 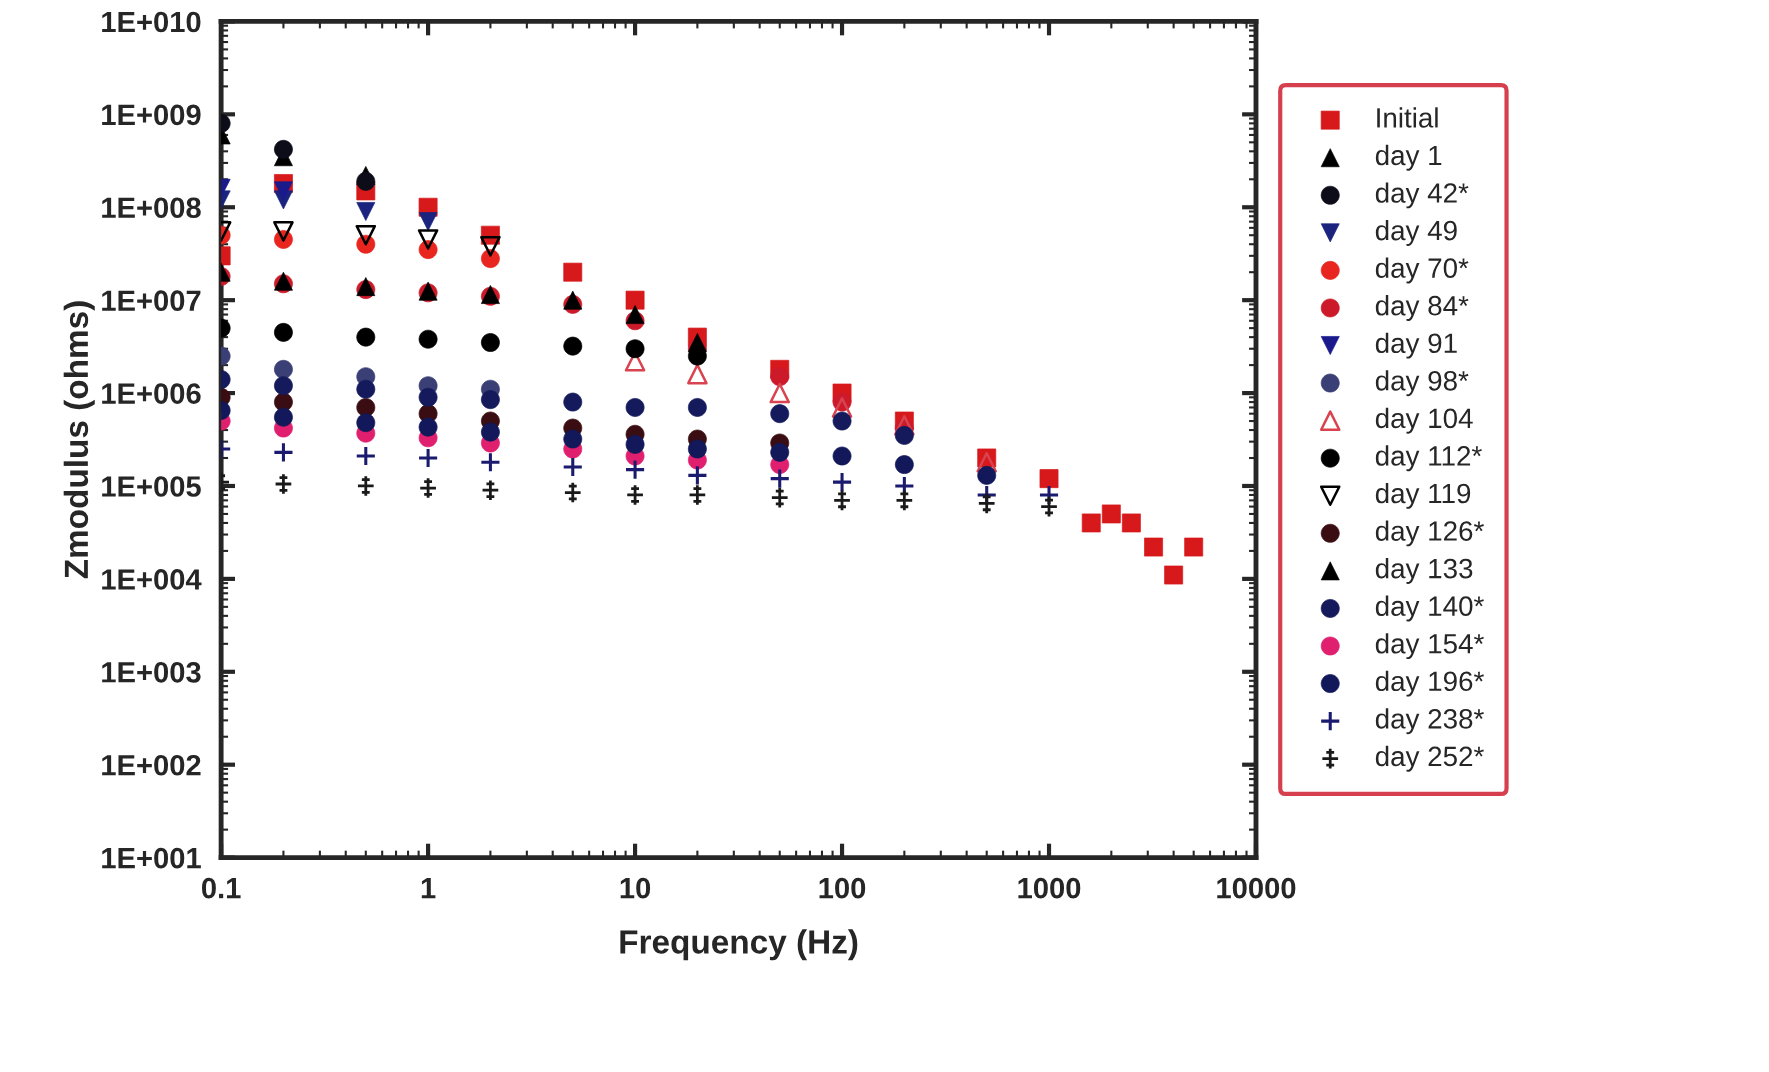 What do you see at coordinates (151, 22) in the screenshot?
I see `y-tick-label: 1E+010` at bounding box center [151, 22].